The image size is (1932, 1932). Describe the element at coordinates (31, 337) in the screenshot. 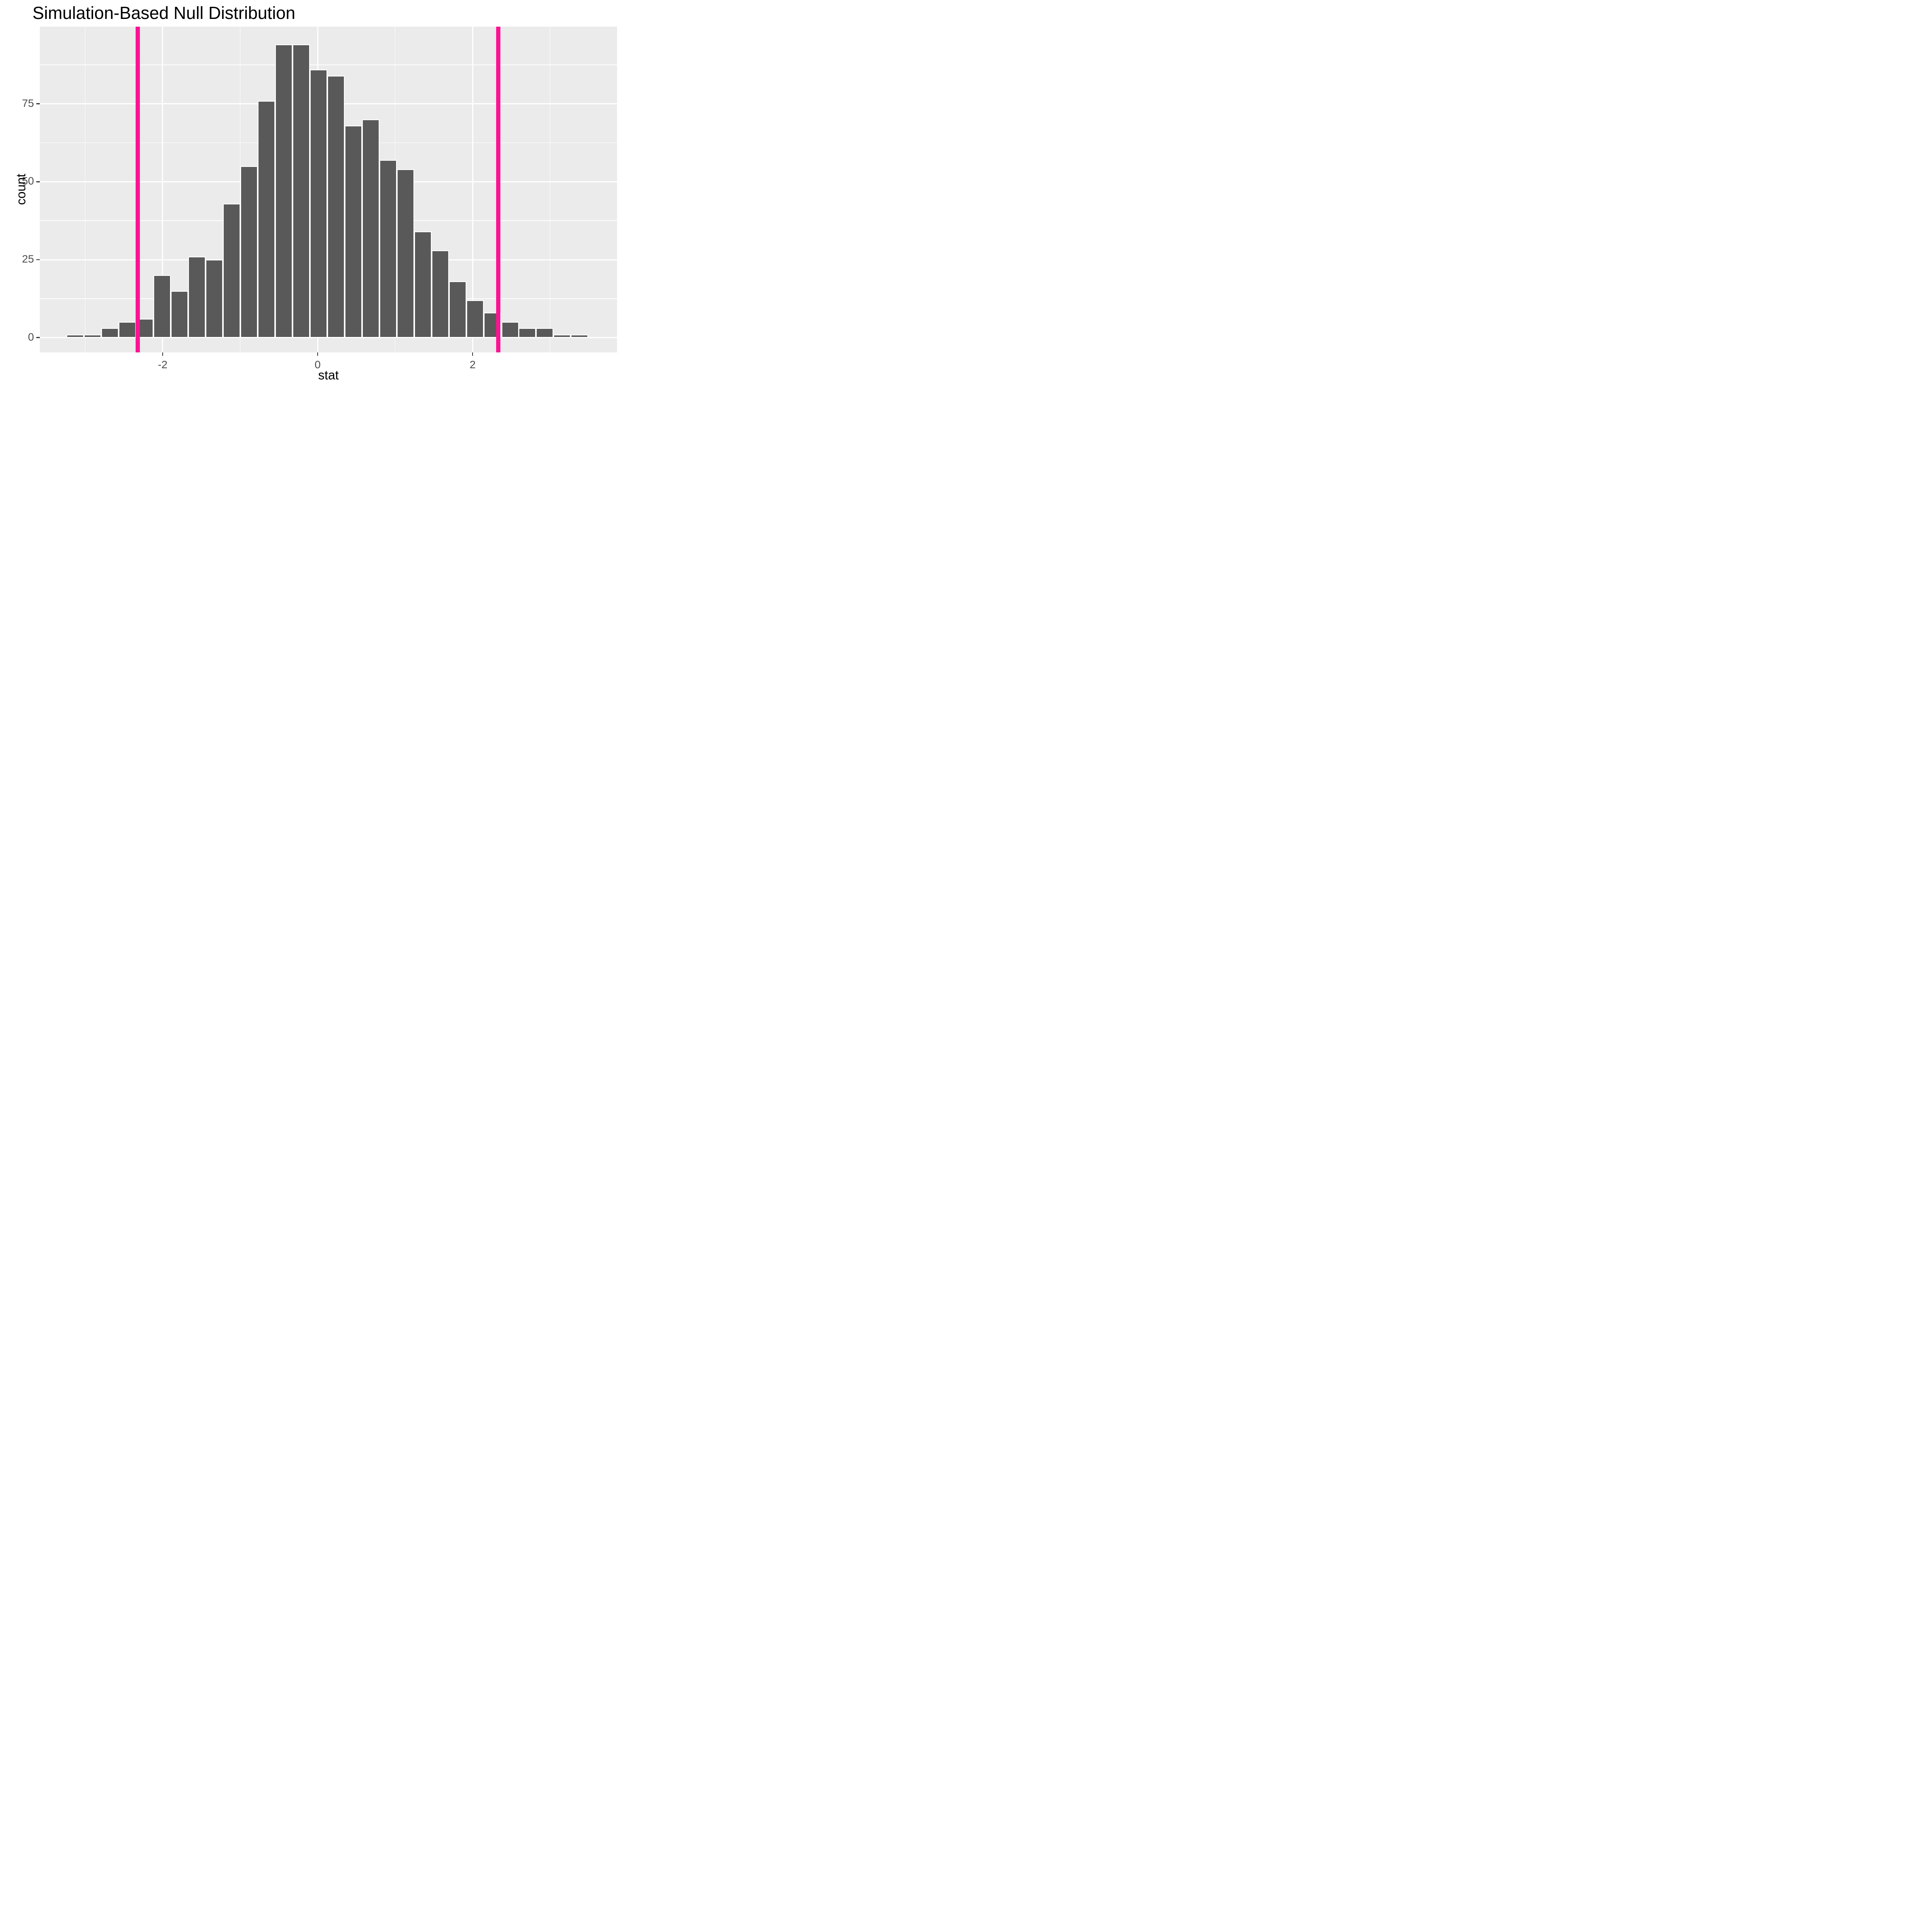

I see `y-tick-label: 0` at that location.